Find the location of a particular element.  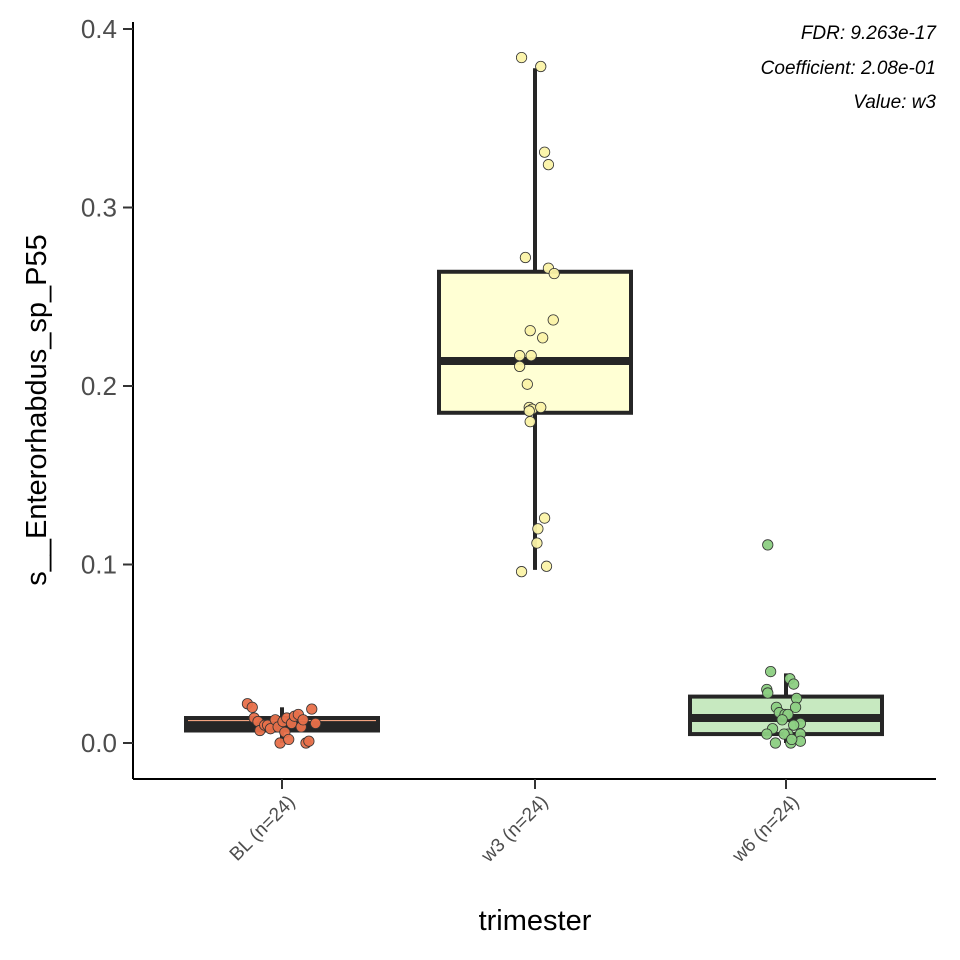

y-tick-label: 0.1 is located at coordinates (99, 565).